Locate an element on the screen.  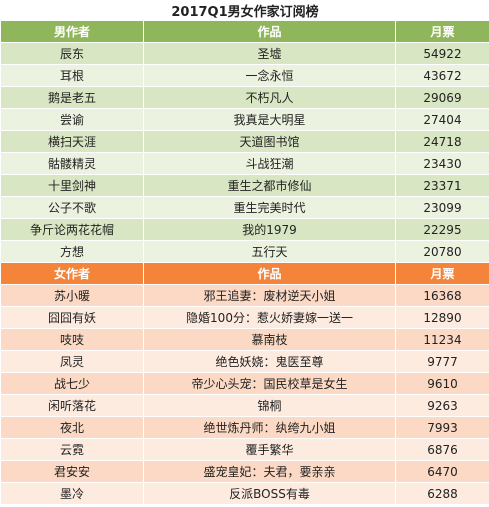
cell: 隐婚100分：惹火娇妻嫁一送一 is located at coordinates (269, 317).